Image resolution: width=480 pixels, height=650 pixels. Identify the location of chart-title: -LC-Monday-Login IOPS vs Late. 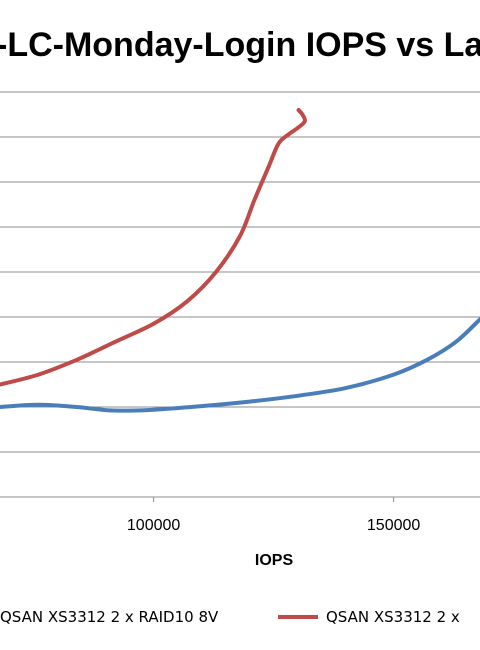
(240, 45).